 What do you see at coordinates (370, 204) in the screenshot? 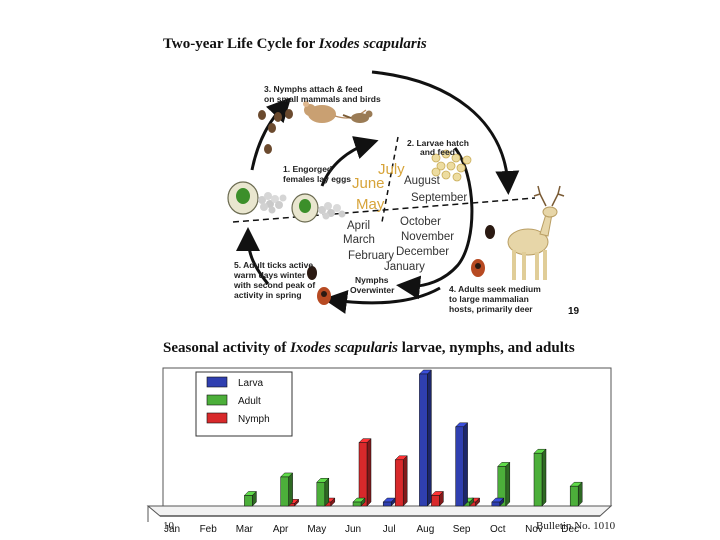
I see `month-may: May` at bounding box center [370, 204].